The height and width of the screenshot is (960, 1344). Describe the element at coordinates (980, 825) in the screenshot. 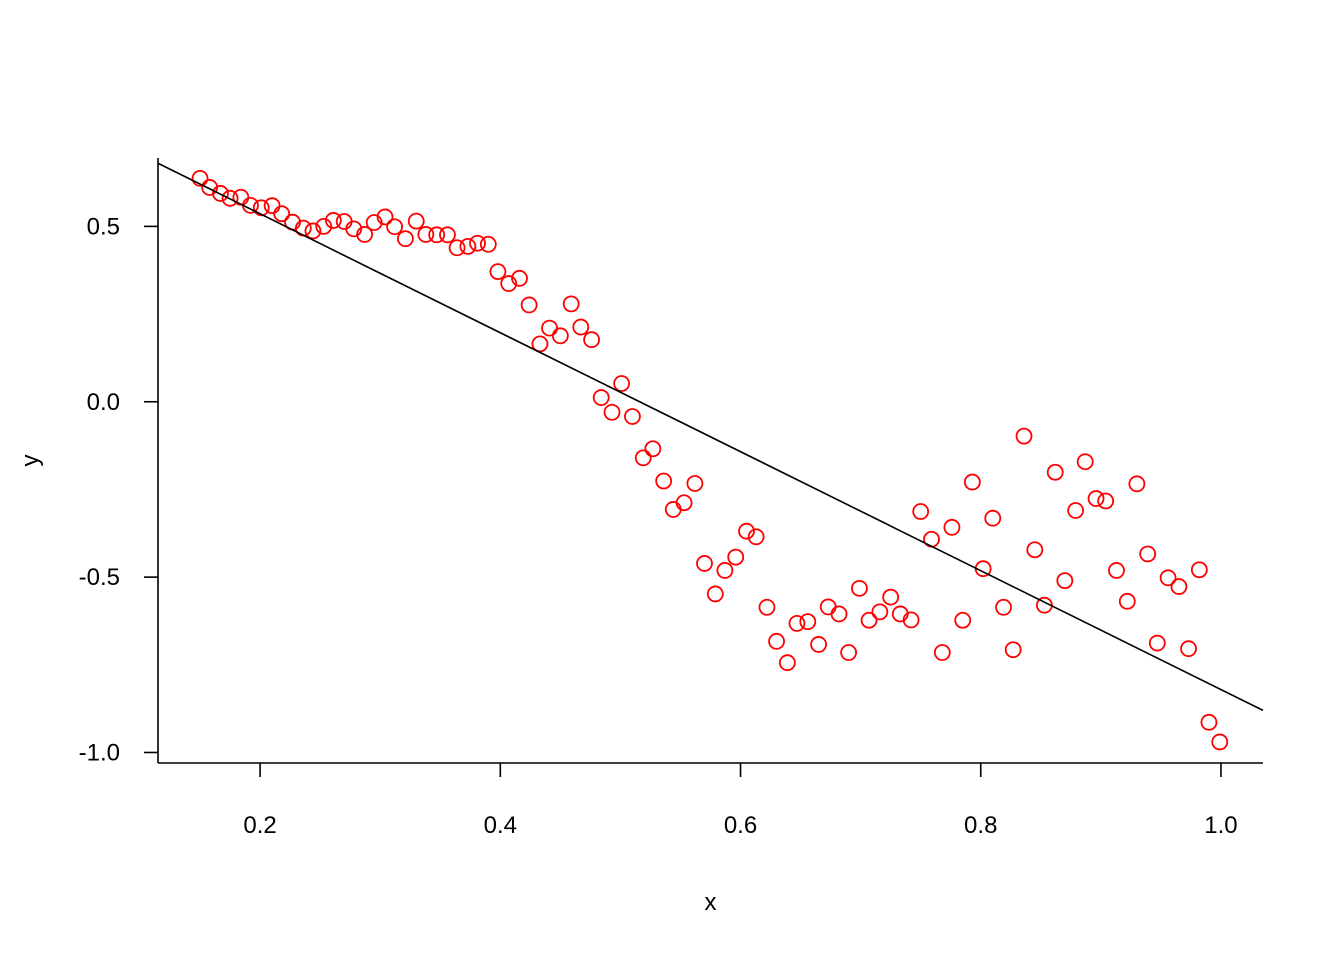

I see `x-tick-label: 0.8` at that location.